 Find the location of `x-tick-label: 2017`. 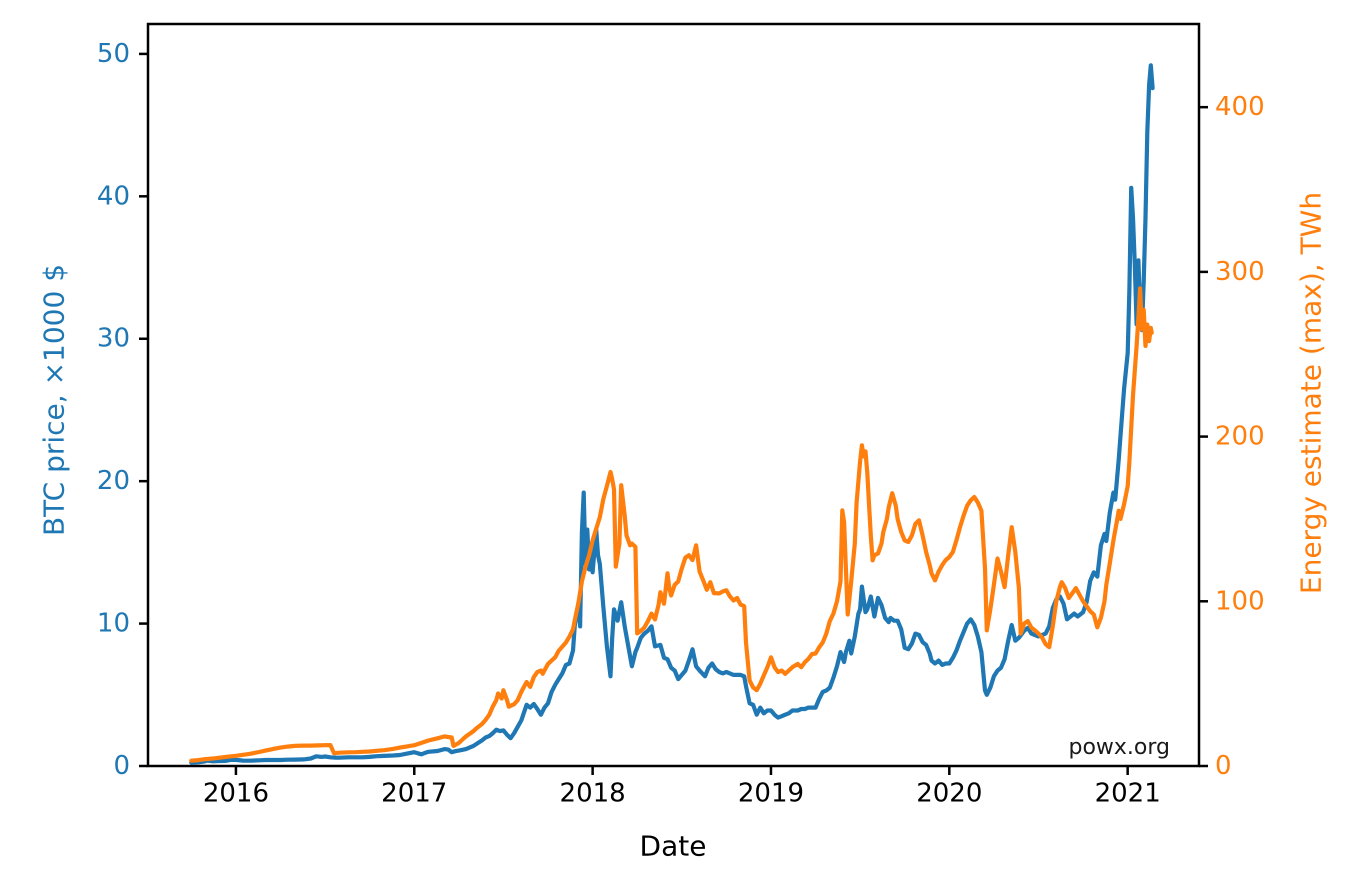

x-tick-label: 2017 is located at coordinates (414, 793).